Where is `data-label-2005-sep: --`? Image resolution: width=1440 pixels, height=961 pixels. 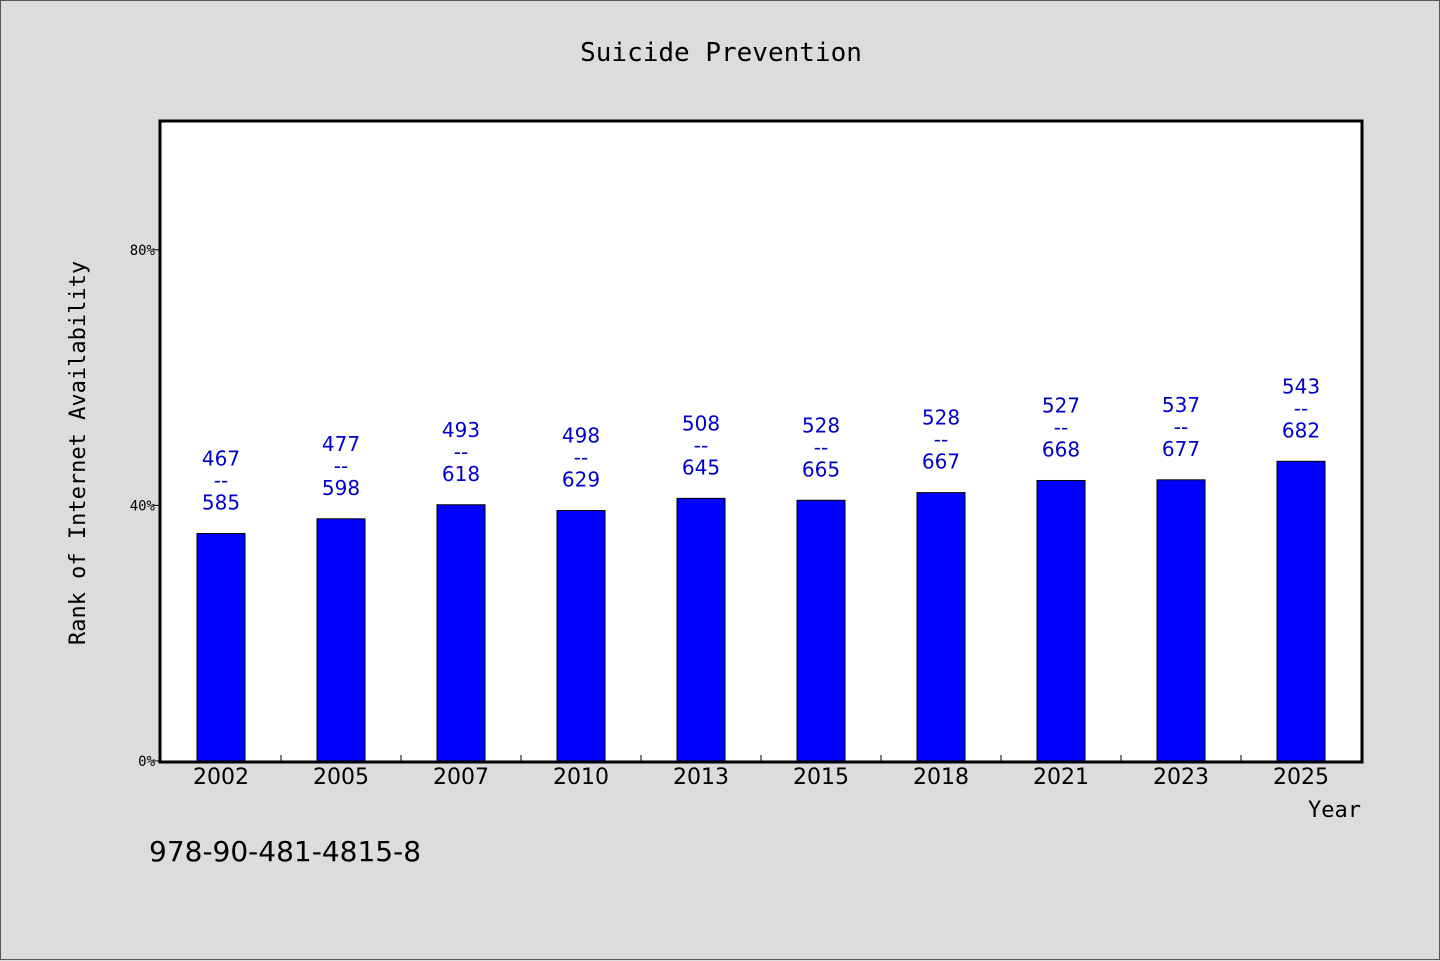
data-label-2005-sep: -- is located at coordinates (341, 466).